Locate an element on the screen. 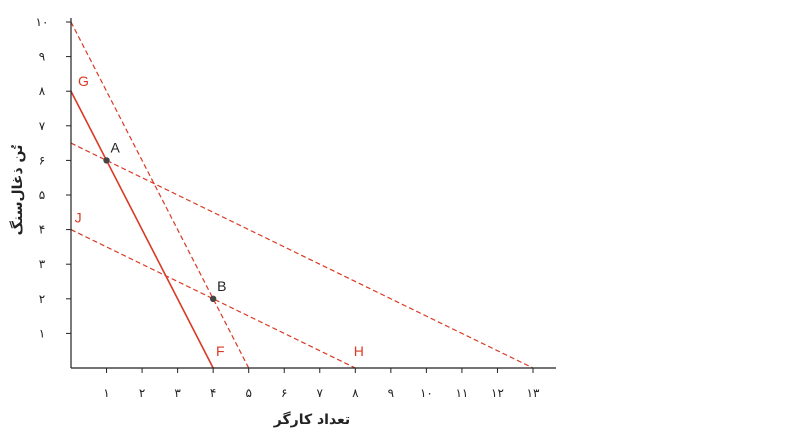  y-tick-label: ۹ is located at coordinates (42, 57).